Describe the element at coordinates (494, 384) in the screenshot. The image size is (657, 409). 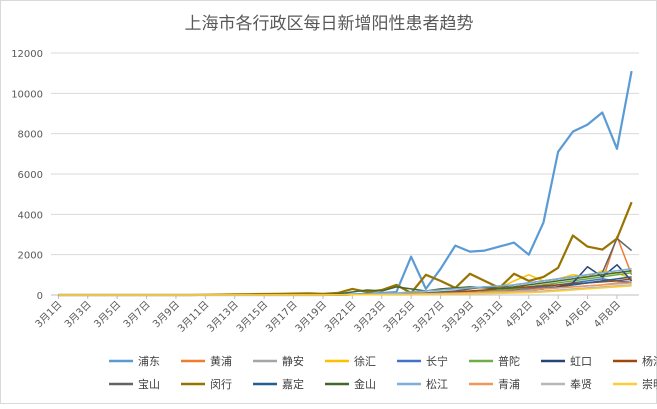
I see `legend-item: 青浦` at that location.